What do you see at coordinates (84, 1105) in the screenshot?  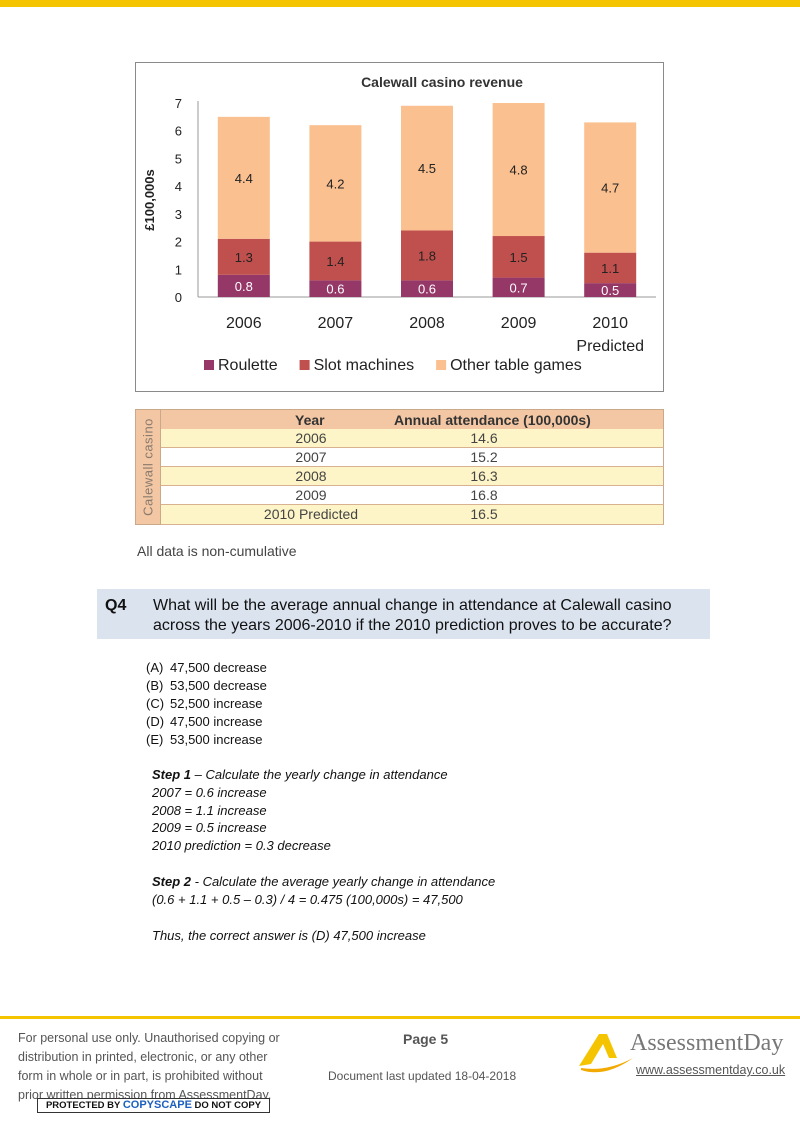 I see `copyscape-pre: PROTECTED BY` at bounding box center [84, 1105].